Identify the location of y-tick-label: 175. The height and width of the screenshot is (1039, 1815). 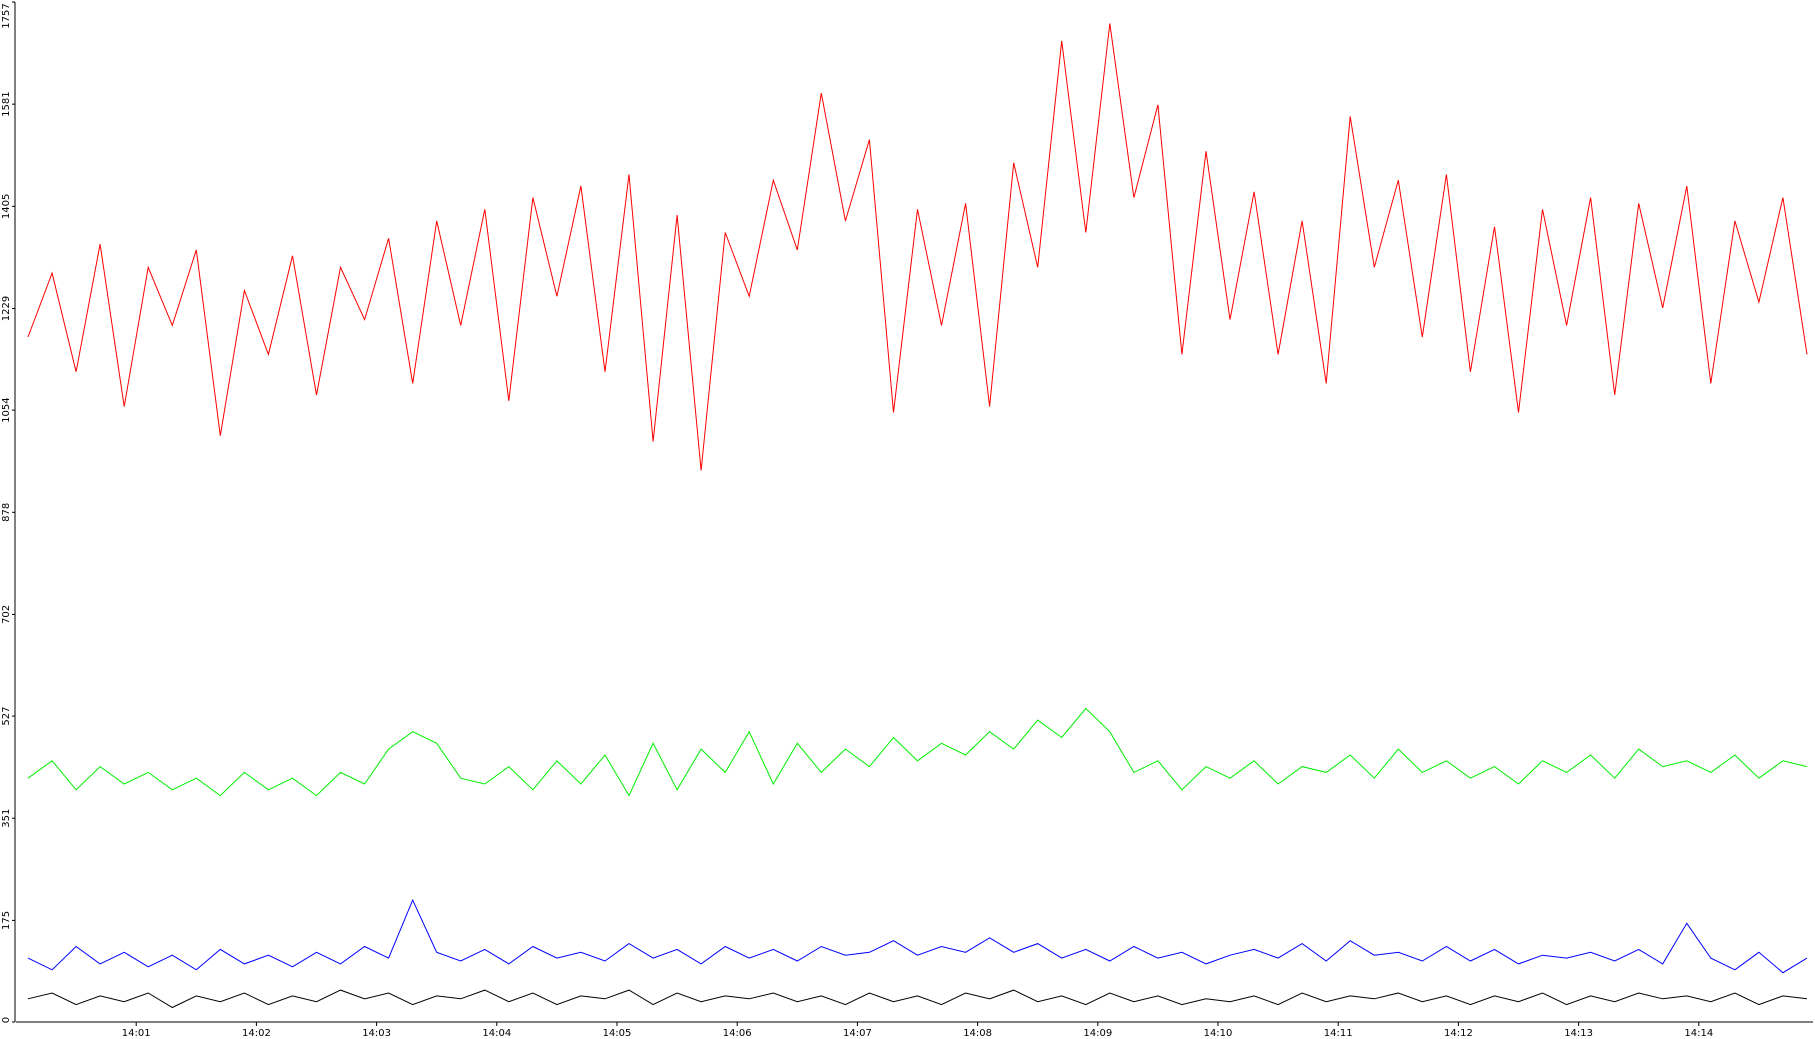
(6, 920).